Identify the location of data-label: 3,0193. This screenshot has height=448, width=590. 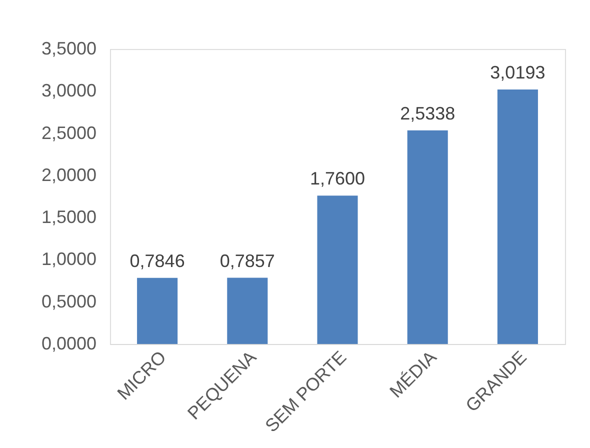
(518, 72).